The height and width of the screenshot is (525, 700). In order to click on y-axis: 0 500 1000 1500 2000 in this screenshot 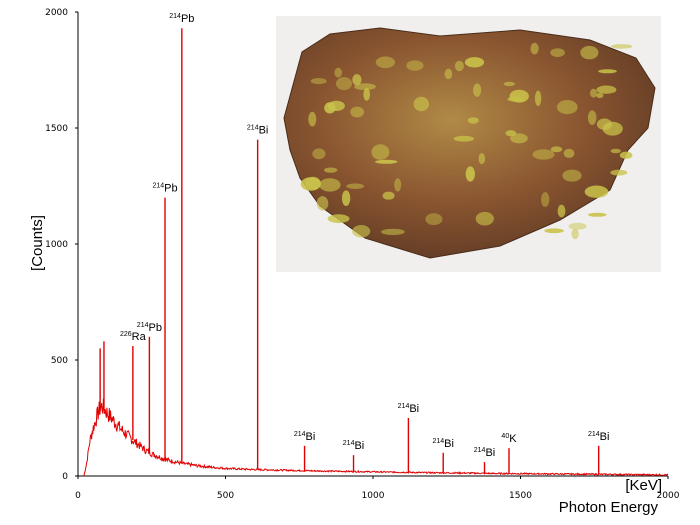, I will do `click(62, 245)`.